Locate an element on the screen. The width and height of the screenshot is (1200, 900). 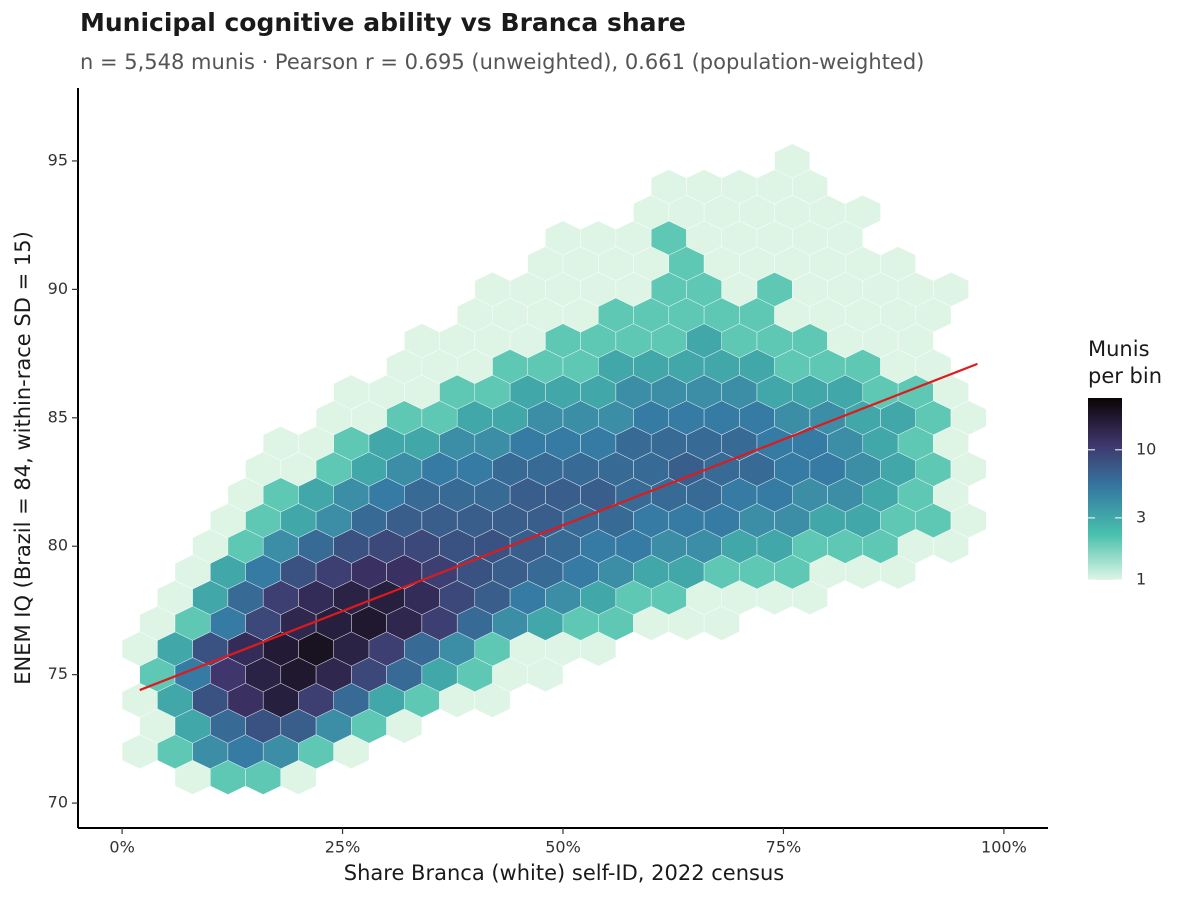
colorbar is located at coordinates (1105, 489).